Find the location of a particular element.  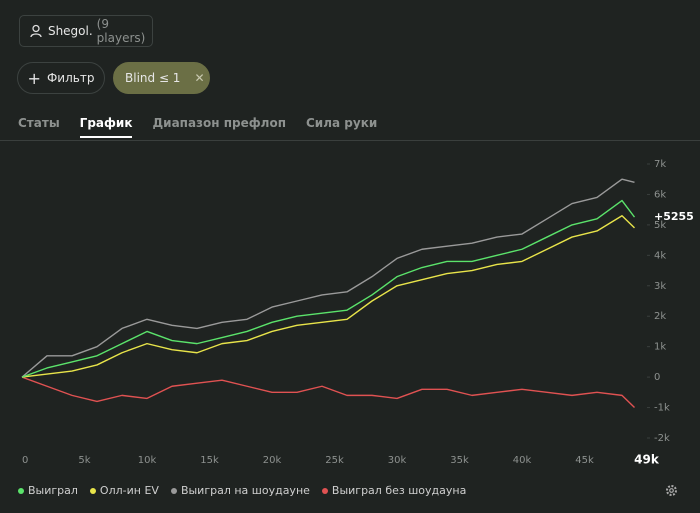

player-name: Shegol. is located at coordinates (70, 31).